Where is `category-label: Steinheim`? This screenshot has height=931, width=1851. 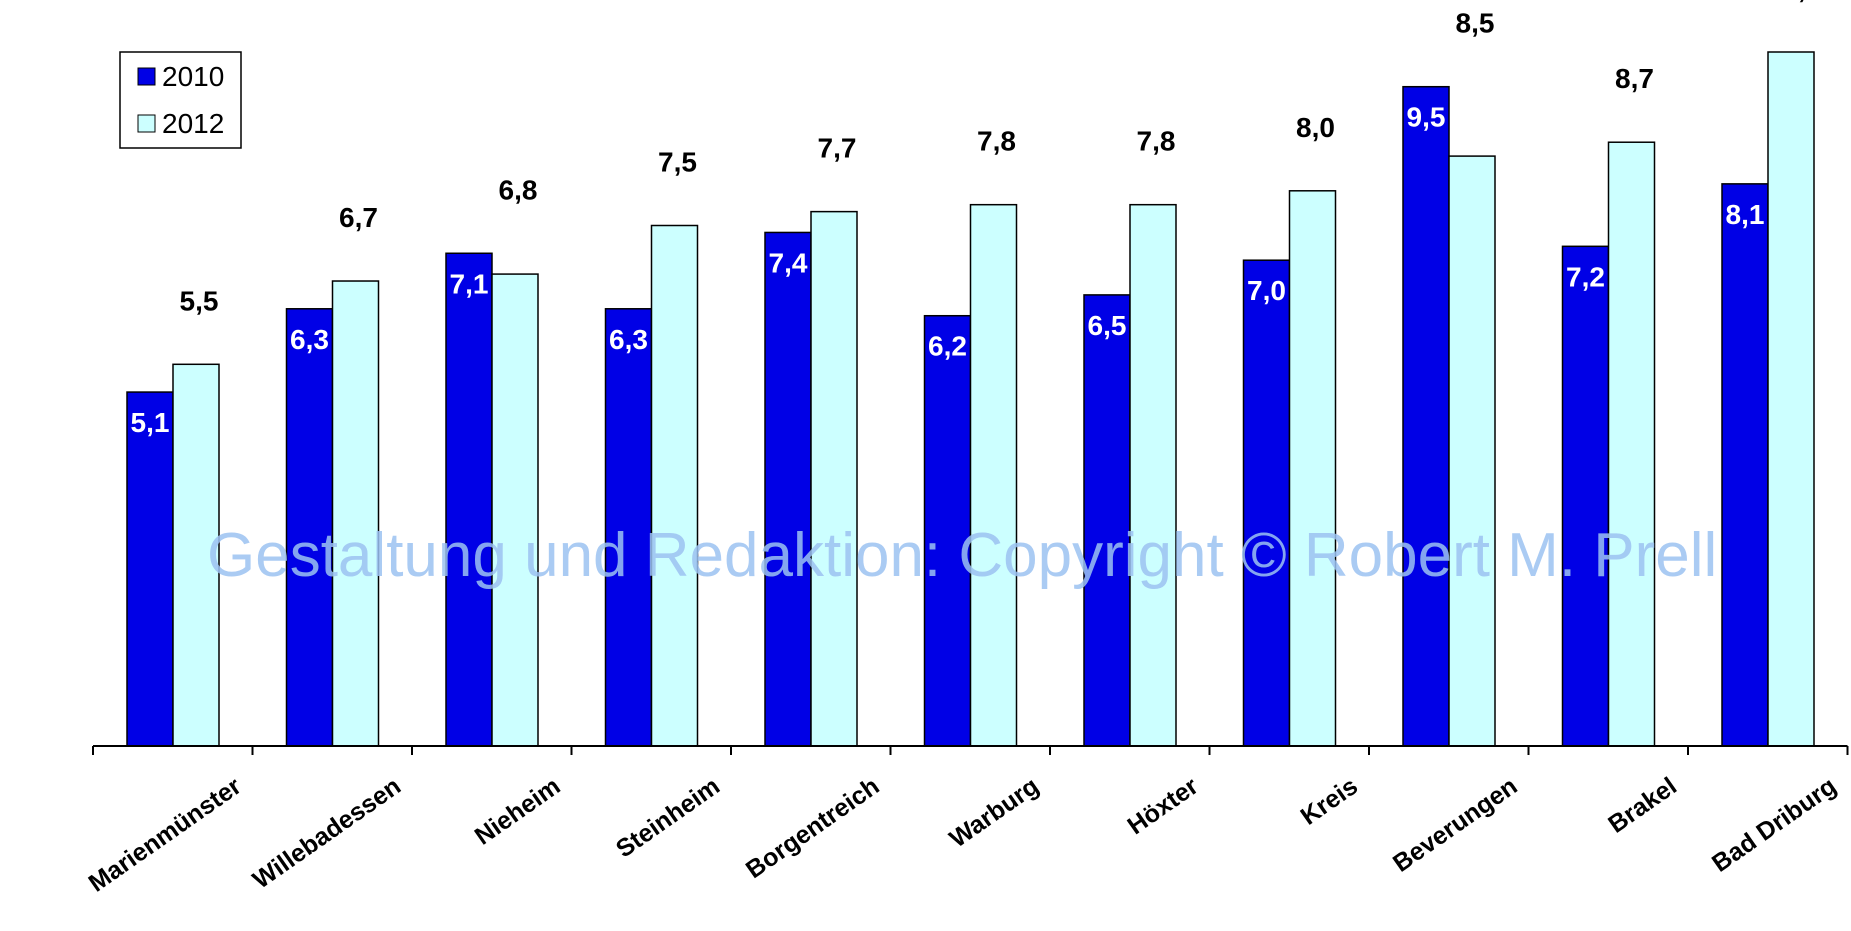 category-label: Steinheim is located at coordinates (668, 817).